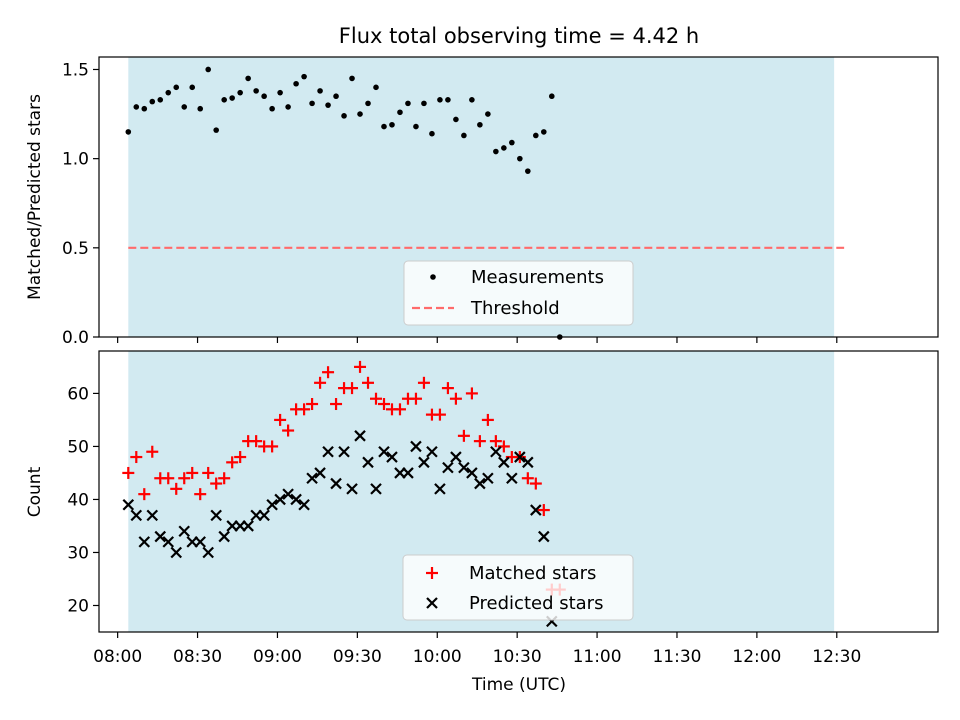 The height and width of the screenshot is (720, 960). Describe the element at coordinates (75, 338) in the screenshot. I see `y-tick-label: 0.0` at that location.